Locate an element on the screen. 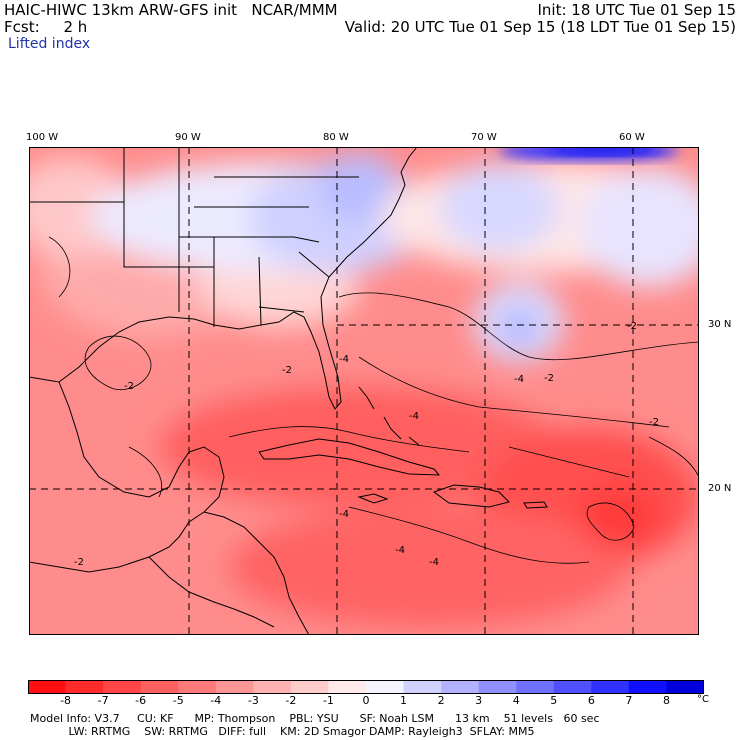  field-name: Lifted index is located at coordinates (49, 44).